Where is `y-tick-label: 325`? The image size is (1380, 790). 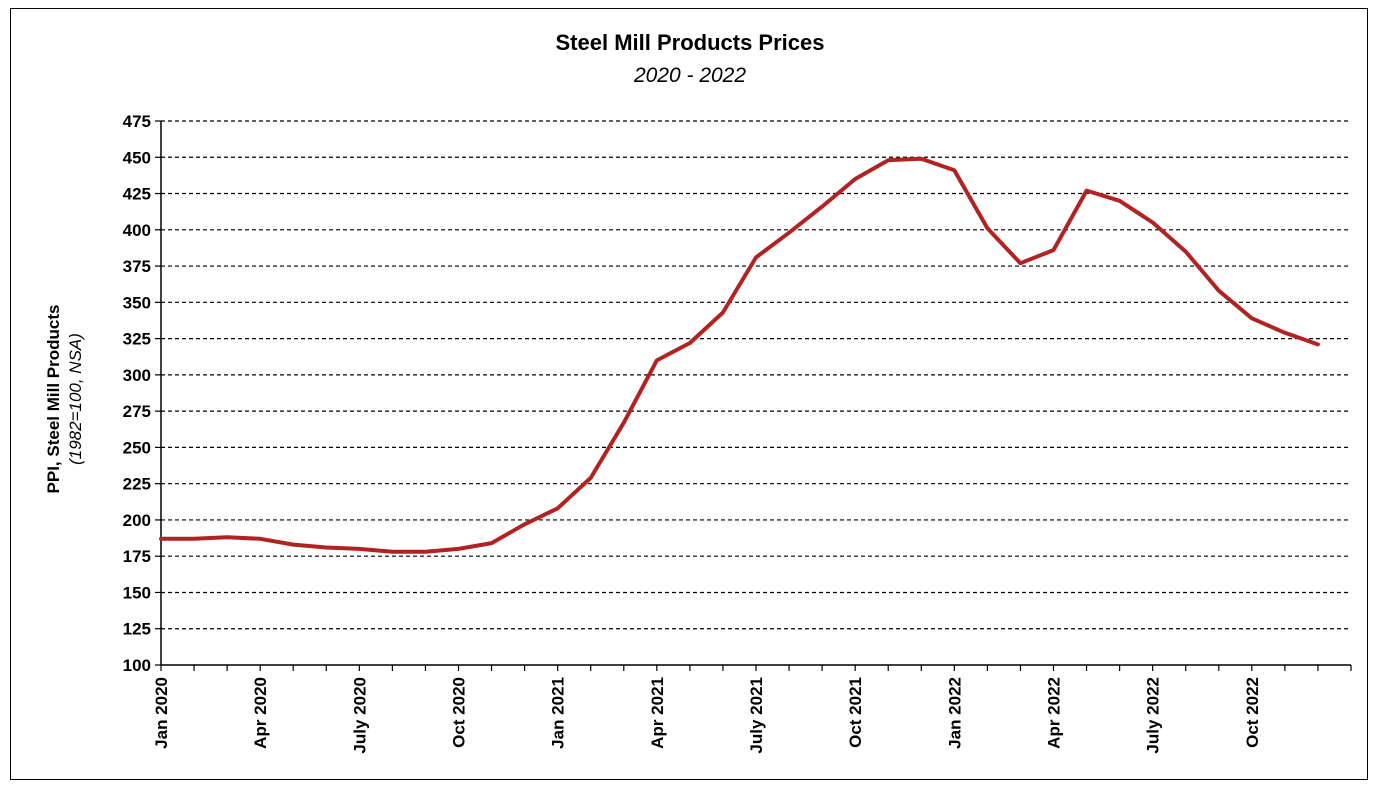 y-tick-label: 325 is located at coordinates (137, 339).